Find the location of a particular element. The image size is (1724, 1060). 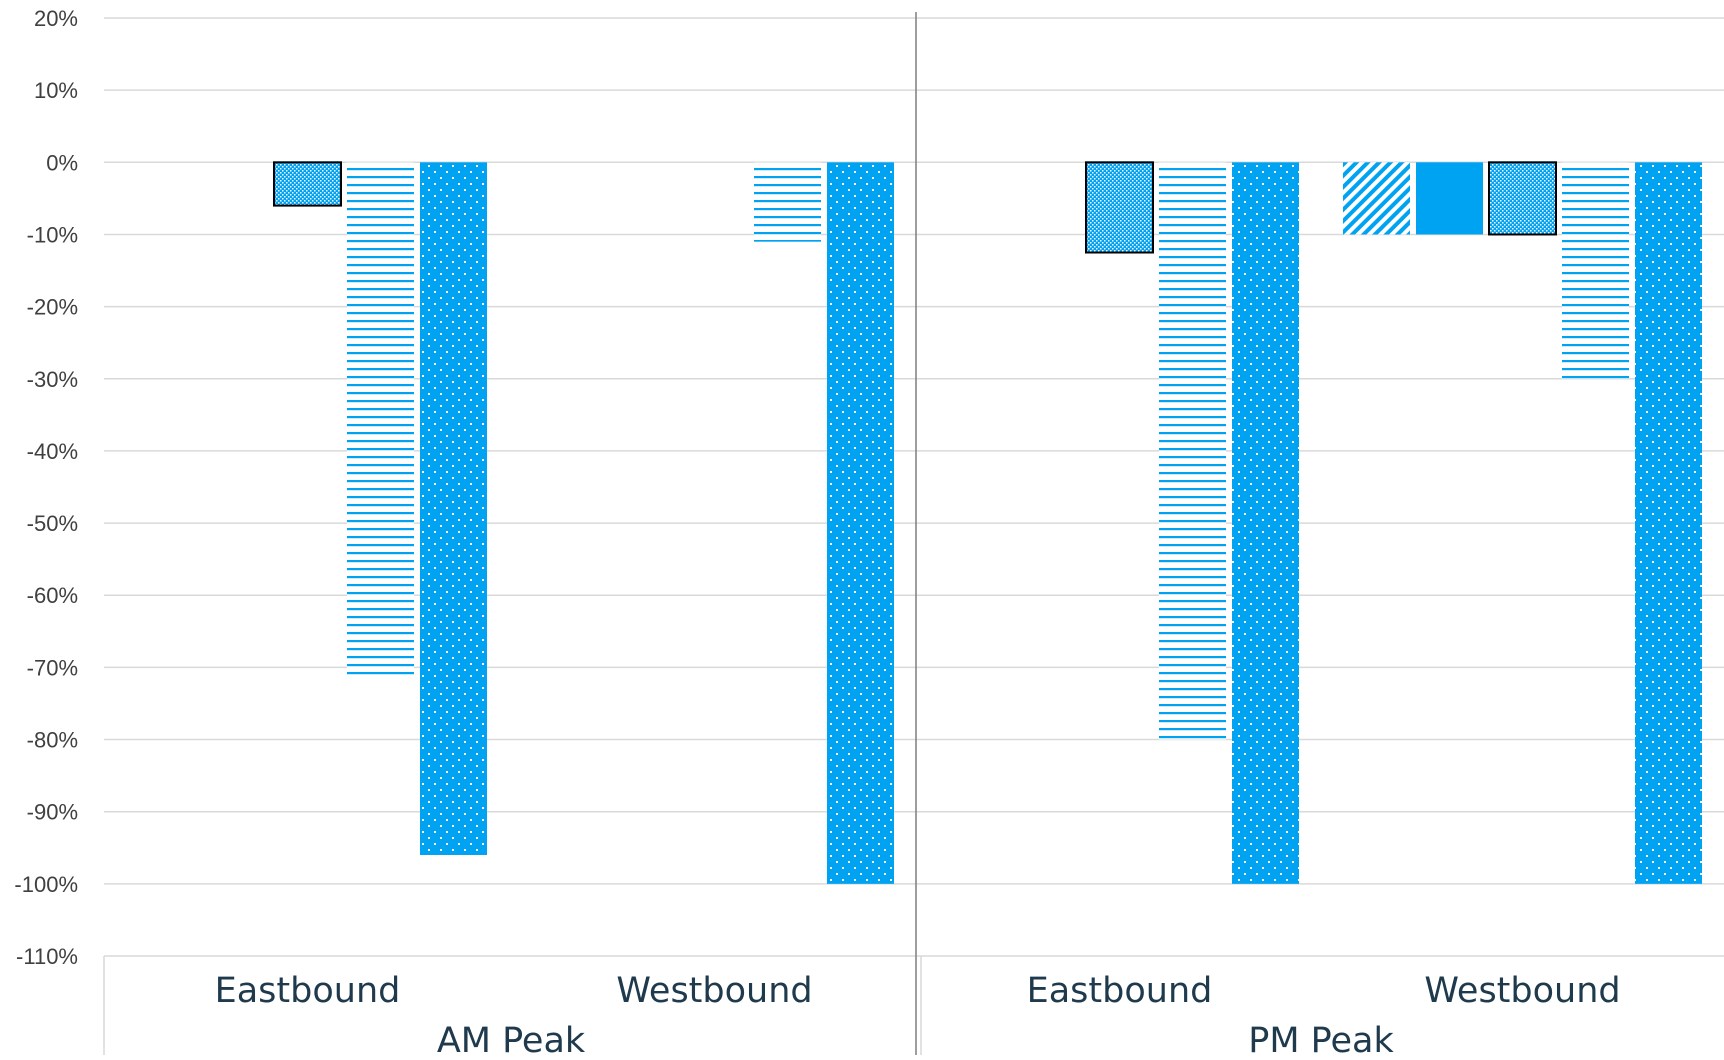

y-tick-label: 20% is located at coordinates (56, 18).